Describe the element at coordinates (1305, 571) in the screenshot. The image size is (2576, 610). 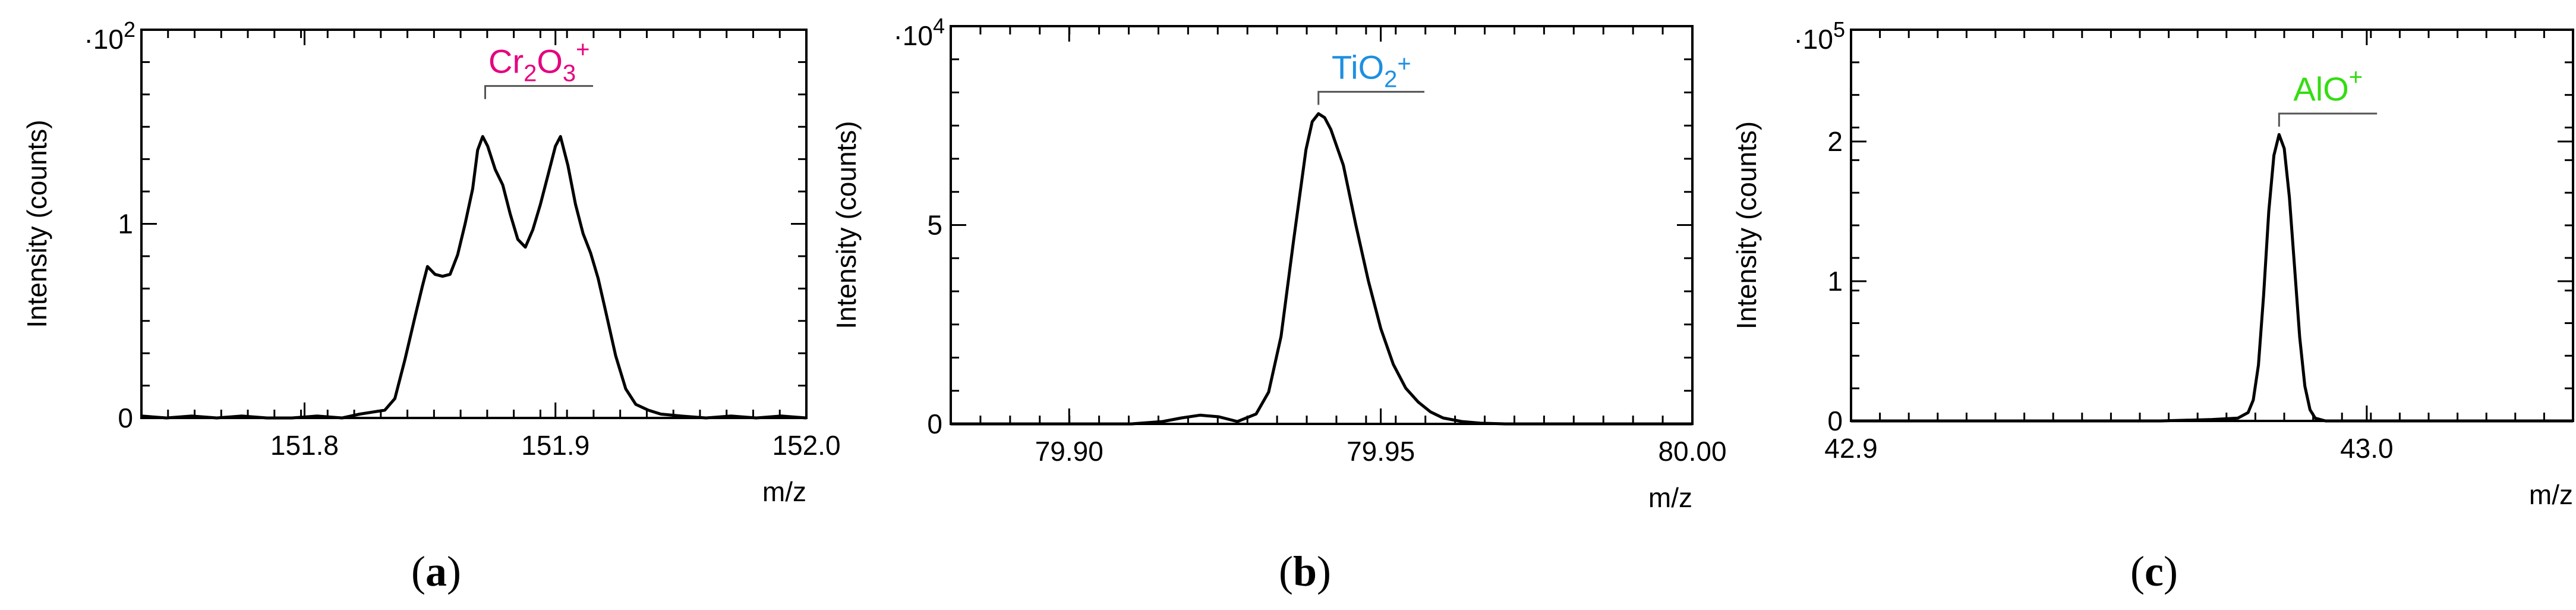
I see `panel-letter: (b)` at that location.